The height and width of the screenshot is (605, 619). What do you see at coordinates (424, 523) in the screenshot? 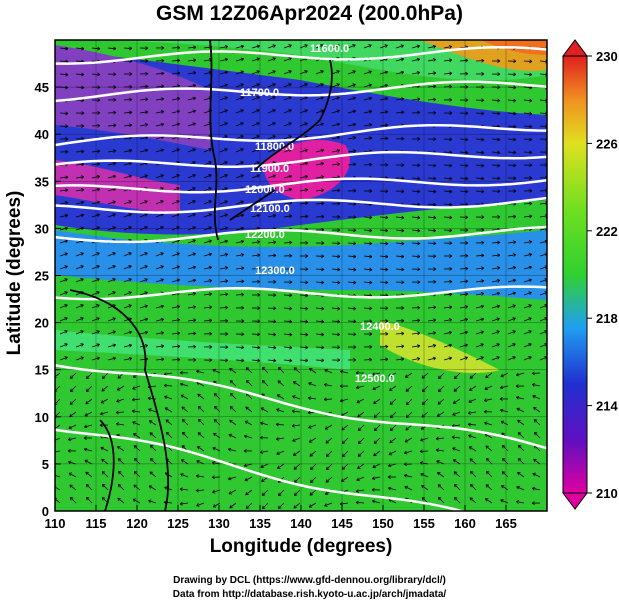
I see `x-tick-label: 155` at bounding box center [424, 523].